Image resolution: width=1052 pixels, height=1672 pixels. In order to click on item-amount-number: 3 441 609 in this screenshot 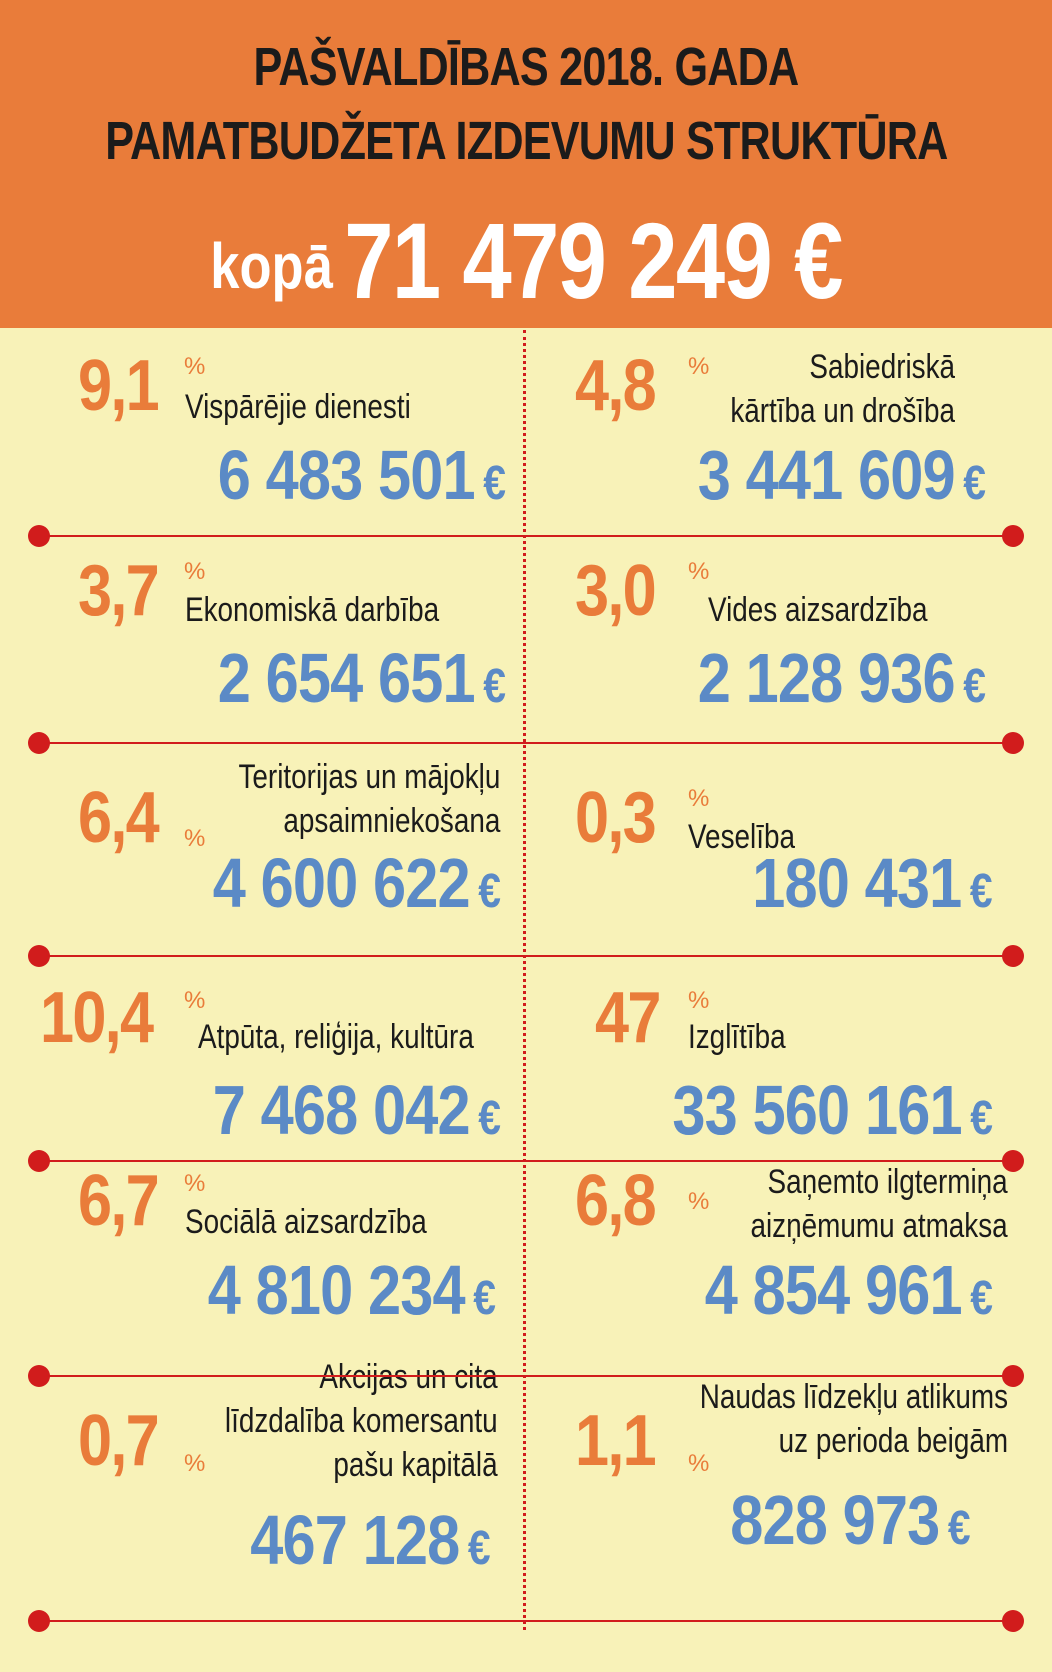, I will do `click(826, 475)`.